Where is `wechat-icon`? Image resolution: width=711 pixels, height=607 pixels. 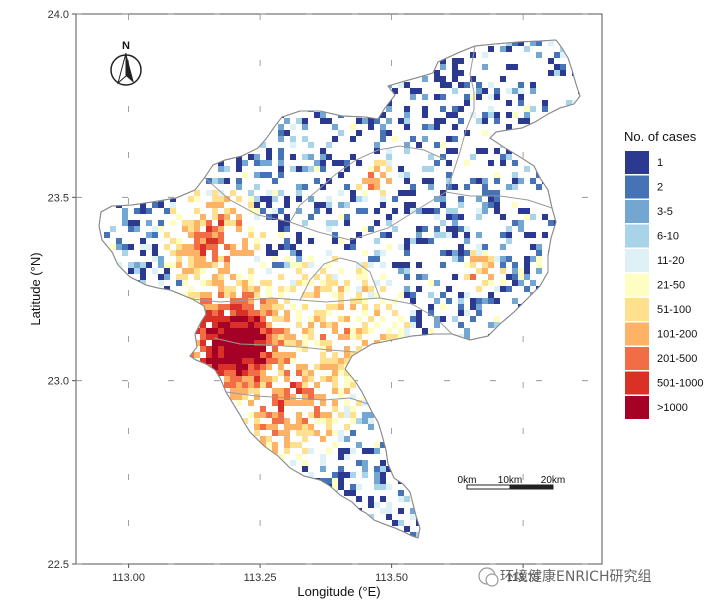 wechat-icon is located at coordinates (488, 577).